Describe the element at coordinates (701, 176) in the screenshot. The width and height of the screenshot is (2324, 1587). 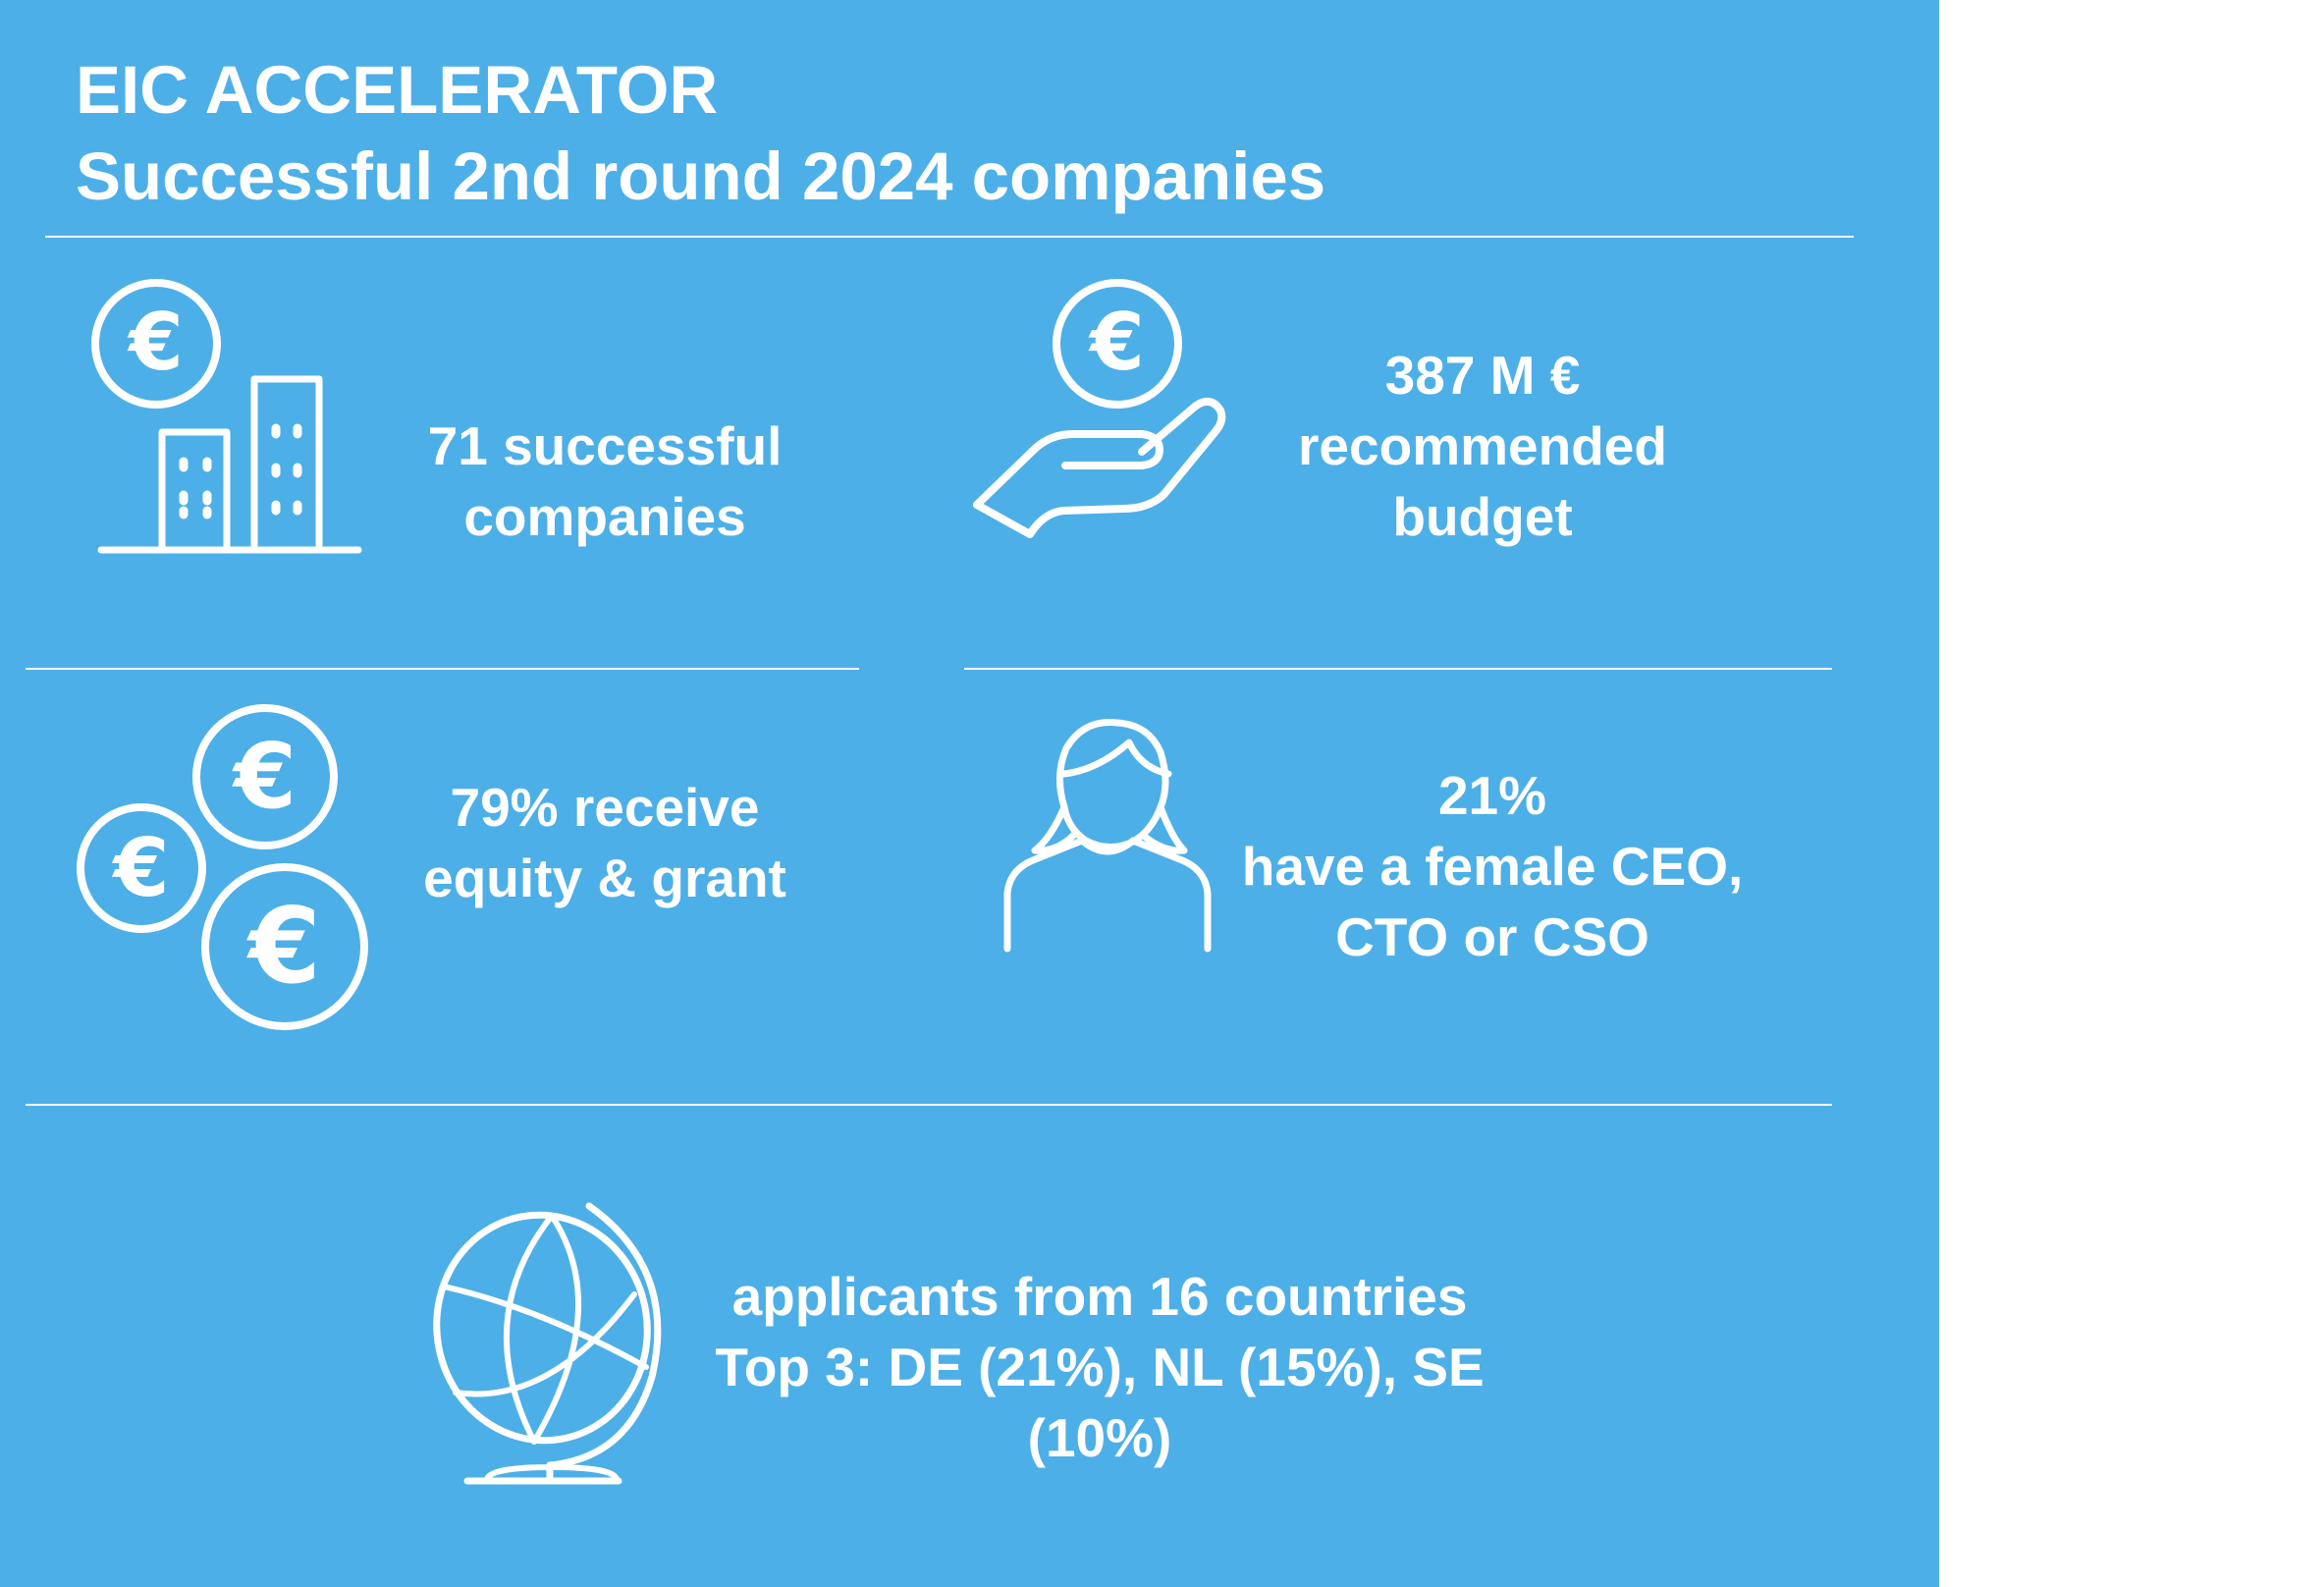
I see `title-line-2: Successful 2nd round 2024 companies` at that location.